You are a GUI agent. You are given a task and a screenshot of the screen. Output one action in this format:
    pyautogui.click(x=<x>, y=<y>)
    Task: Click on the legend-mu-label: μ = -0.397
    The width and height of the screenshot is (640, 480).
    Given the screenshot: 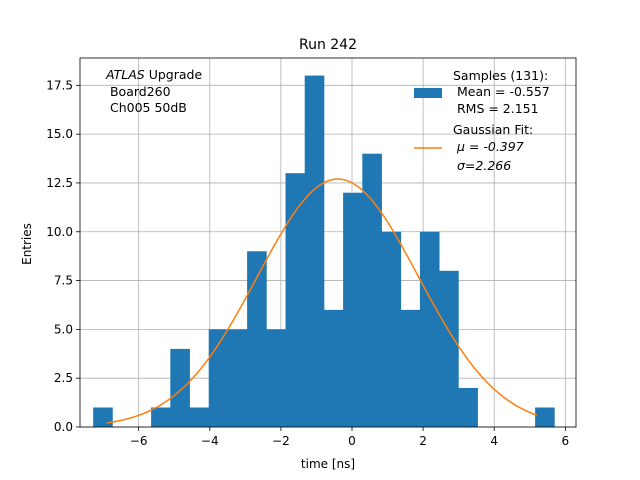 What is the action you would take?
    pyautogui.click(x=490, y=146)
    